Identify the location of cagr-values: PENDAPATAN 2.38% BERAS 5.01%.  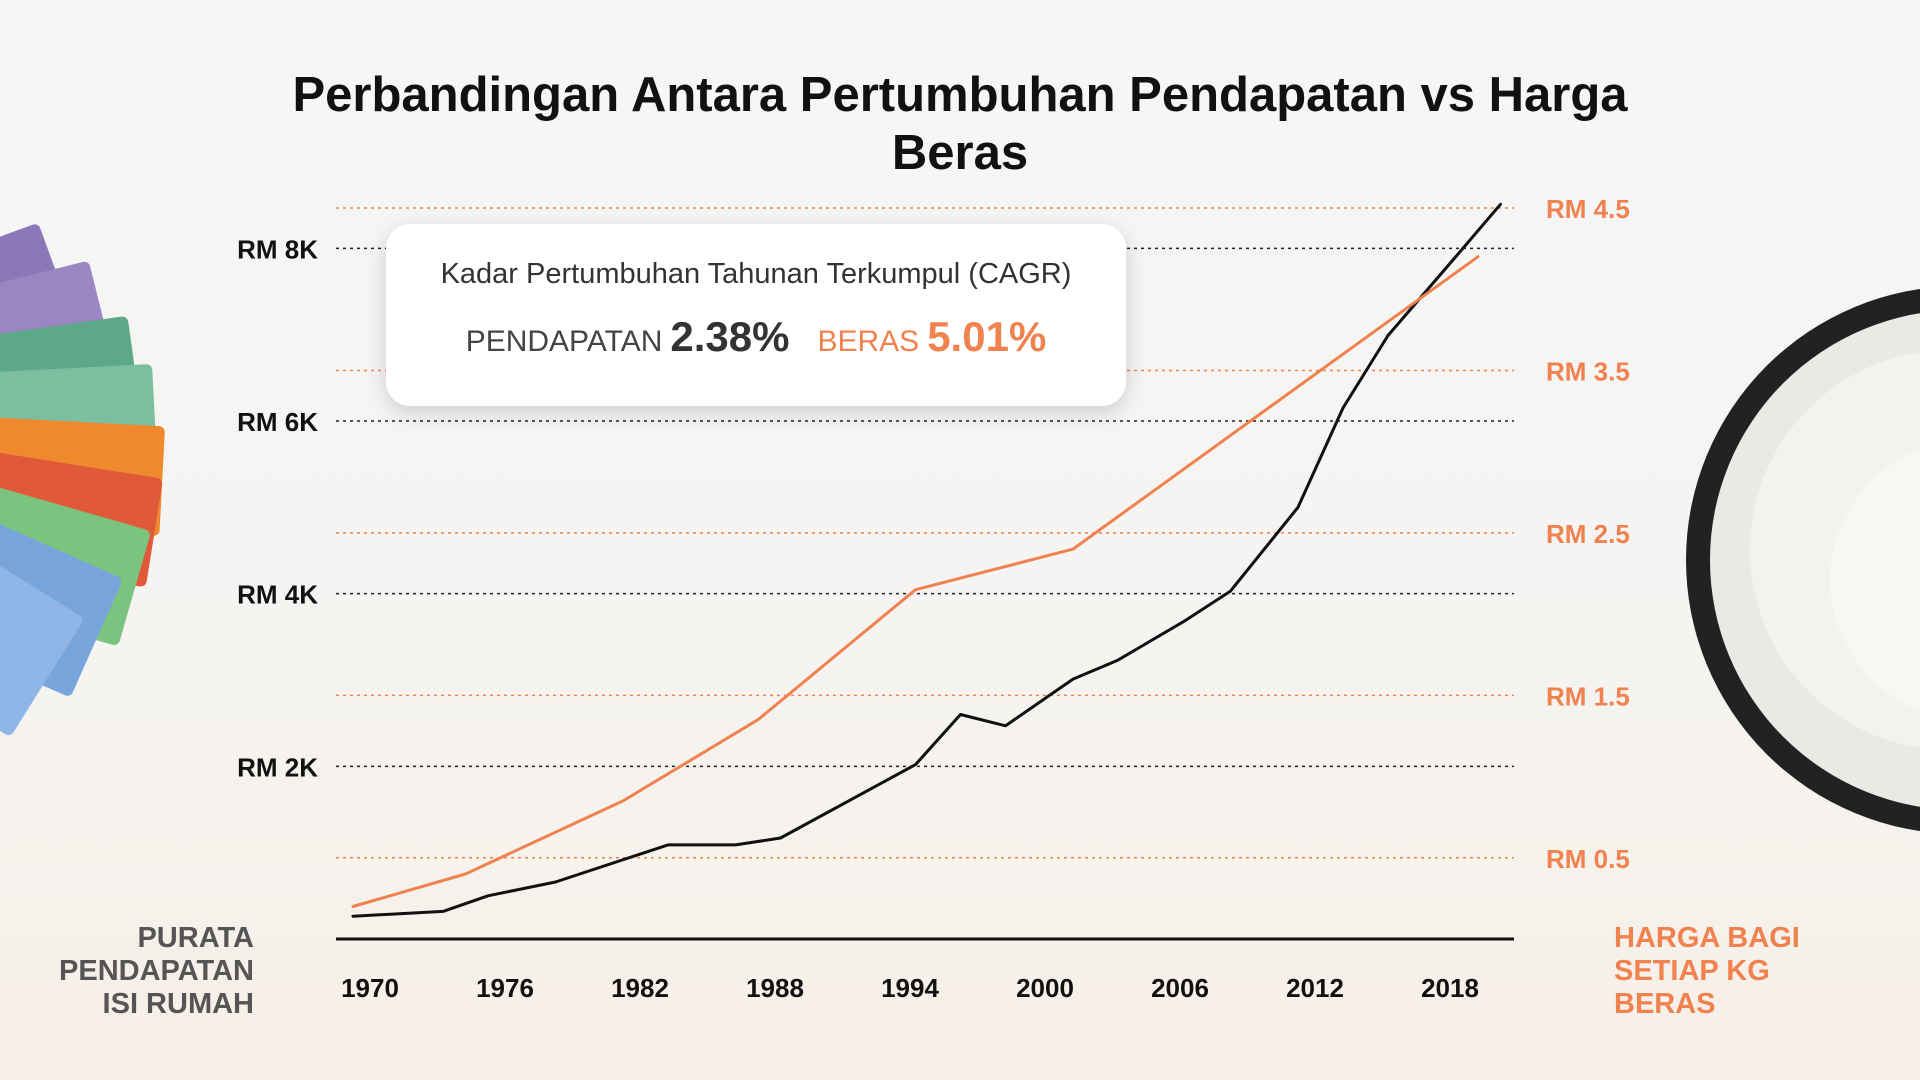
(756, 337).